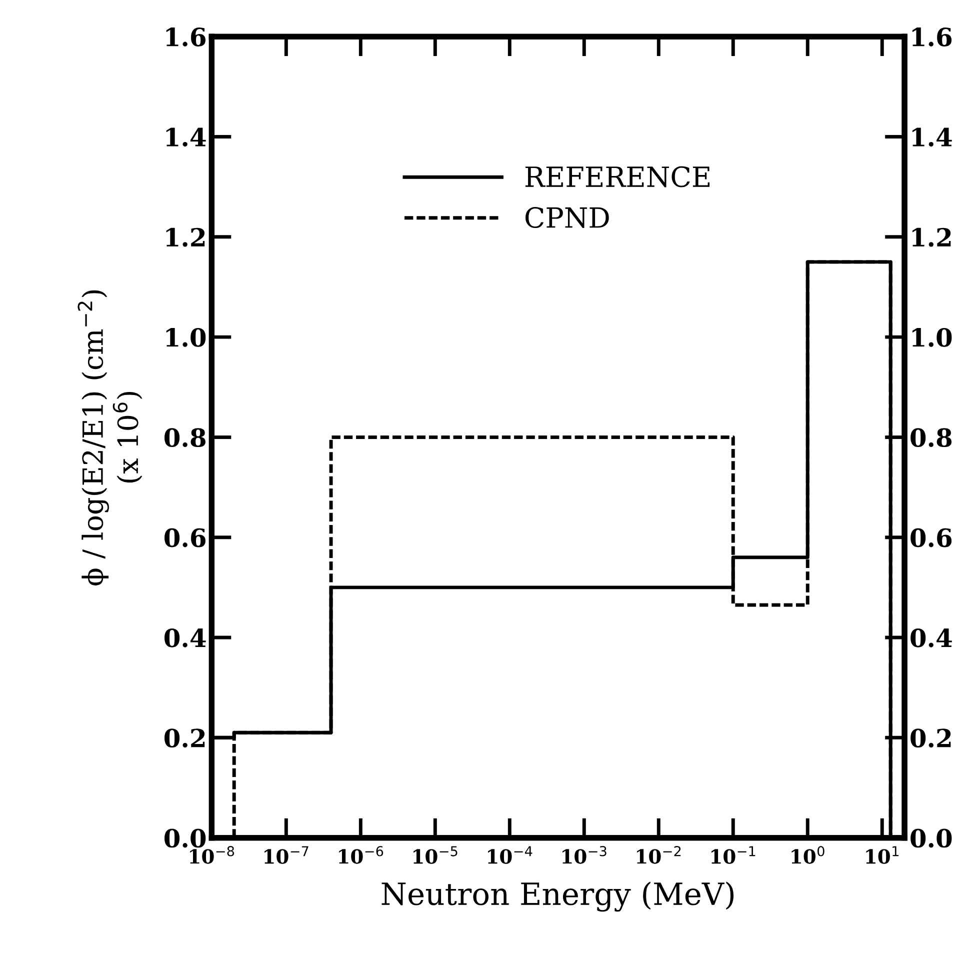 The width and height of the screenshot is (980, 963). Describe the element at coordinates (931, 237) in the screenshot. I see `y2-tick-label: 1.2` at that location.